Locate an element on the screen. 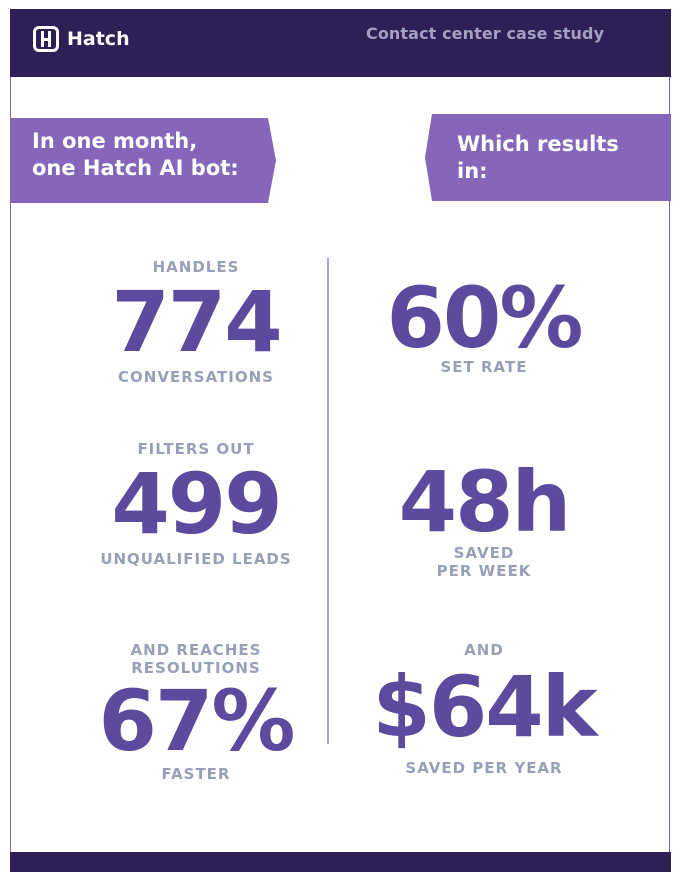 The image size is (680, 882). stat-value: 774 is located at coordinates (196, 322).